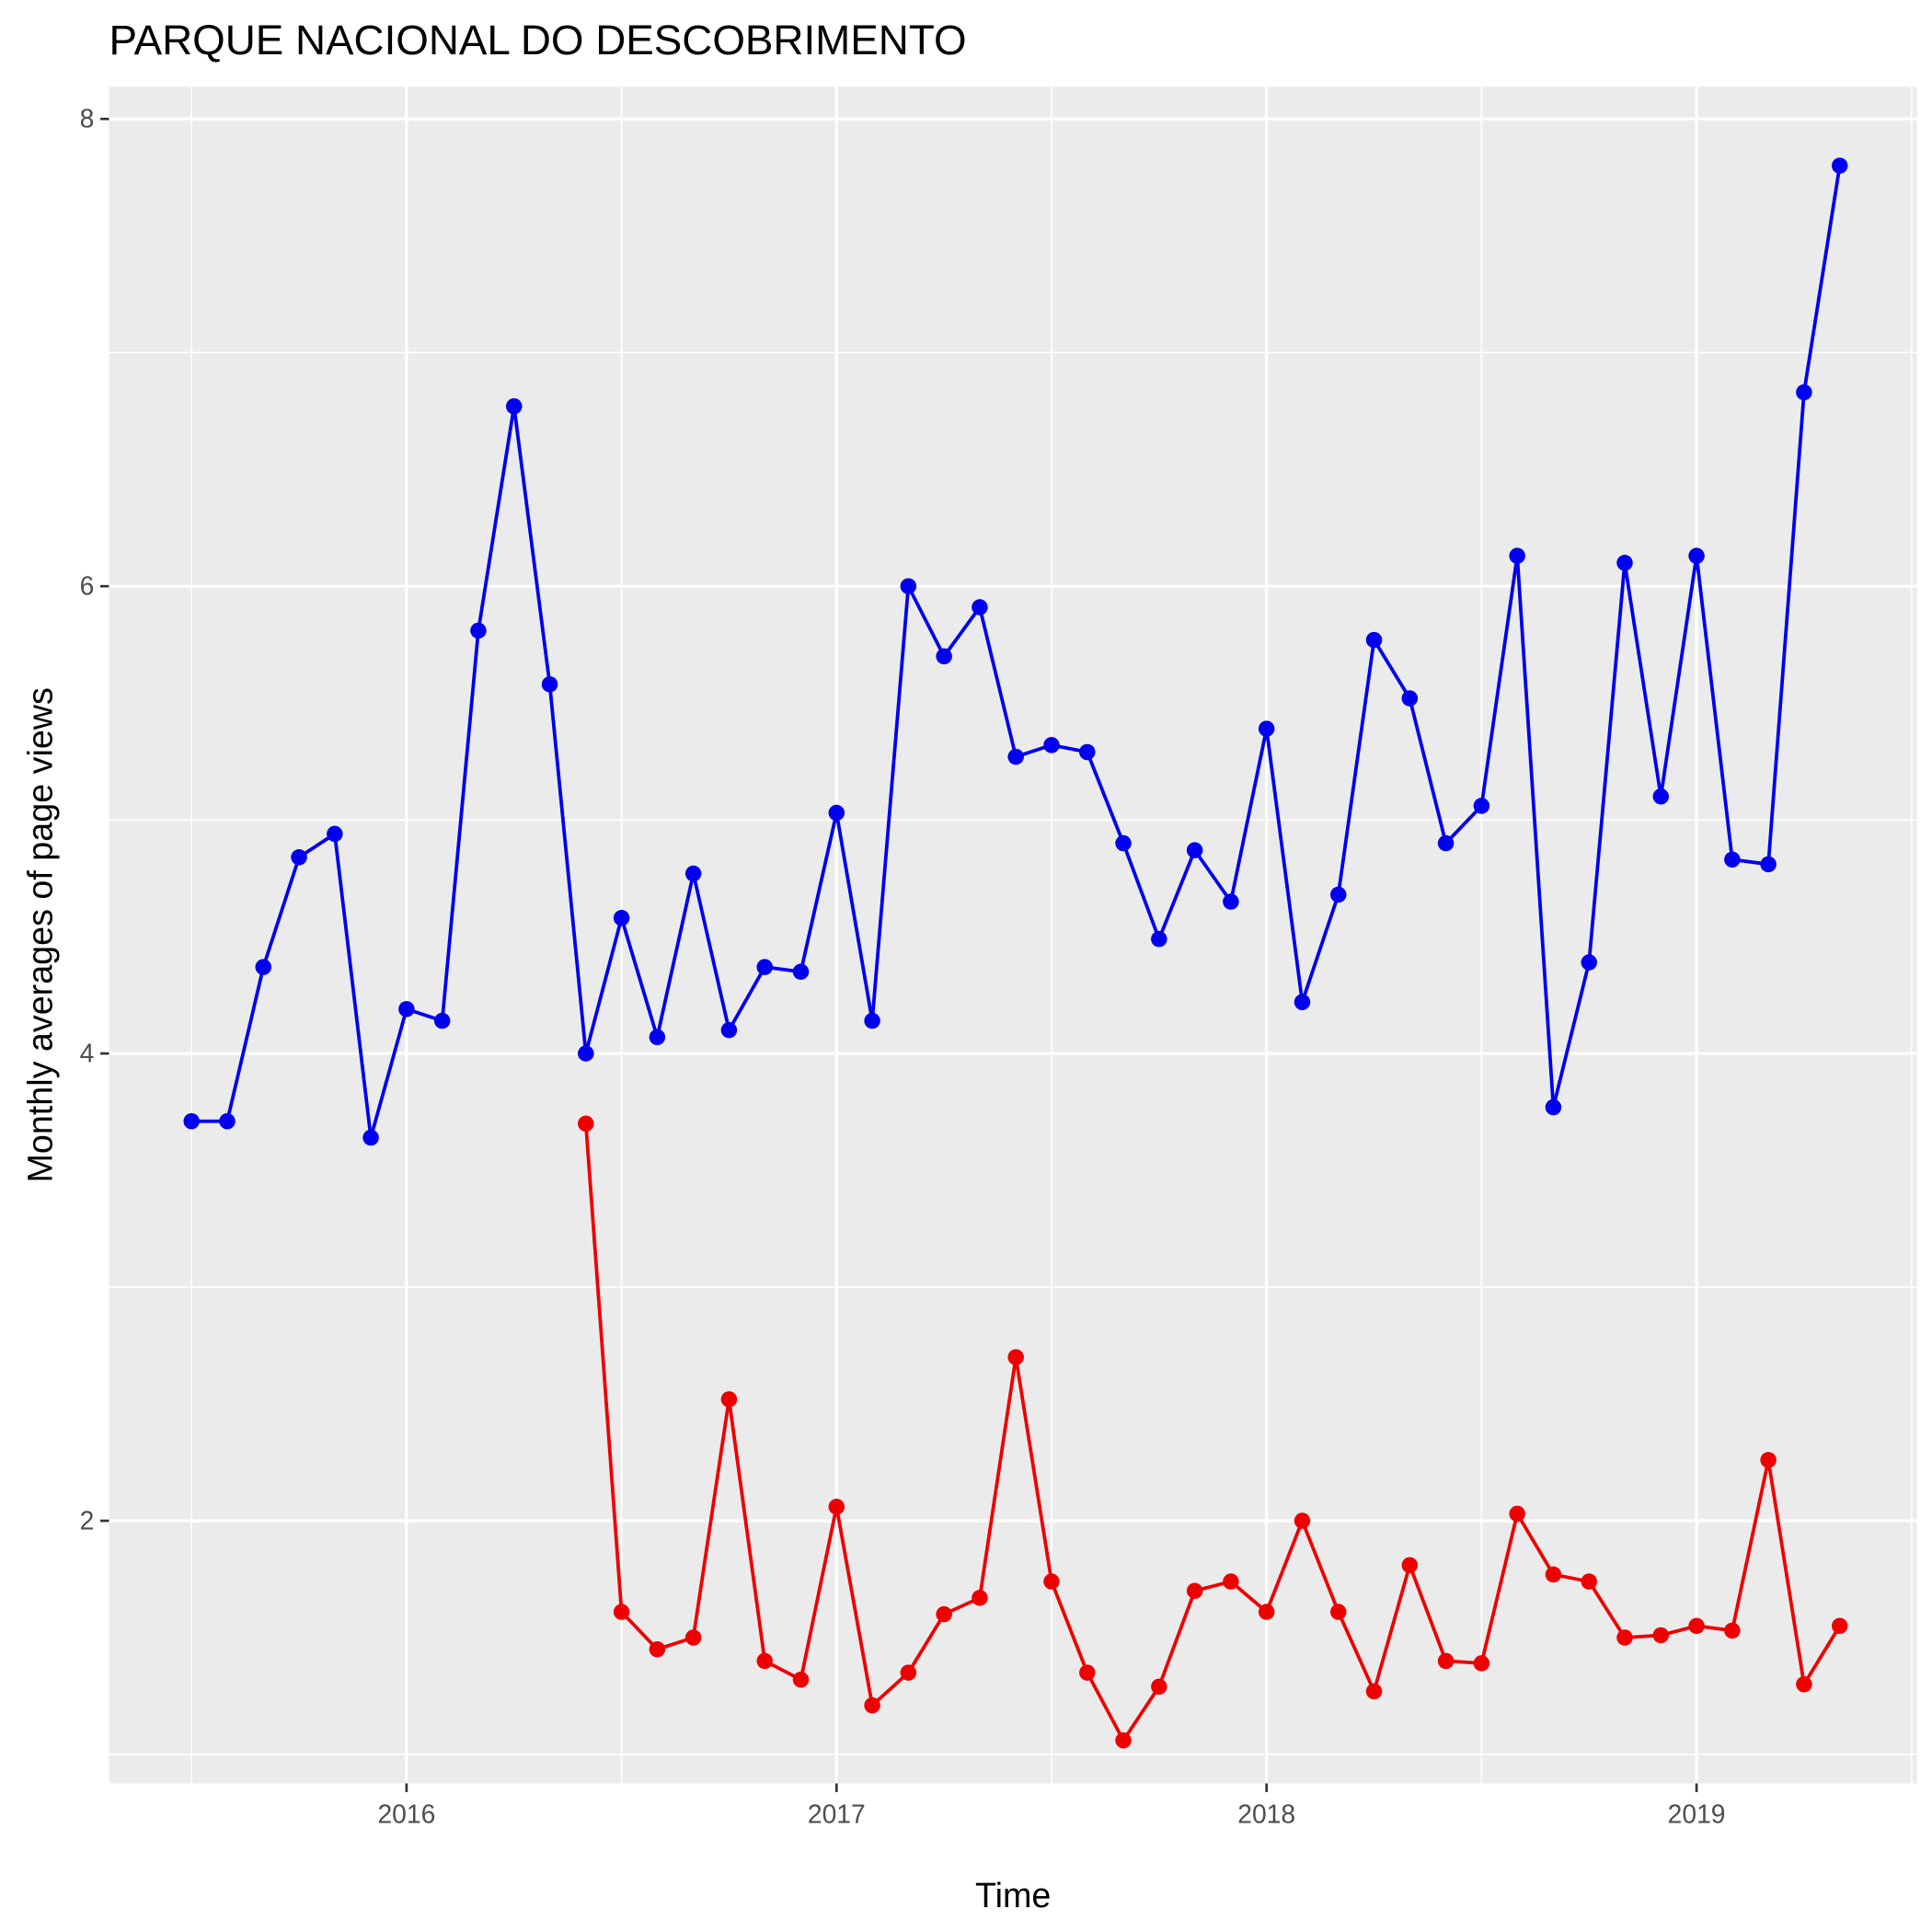  Describe the element at coordinates (837, 1814) in the screenshot. I see `x-tick-label: 2017` at that location.